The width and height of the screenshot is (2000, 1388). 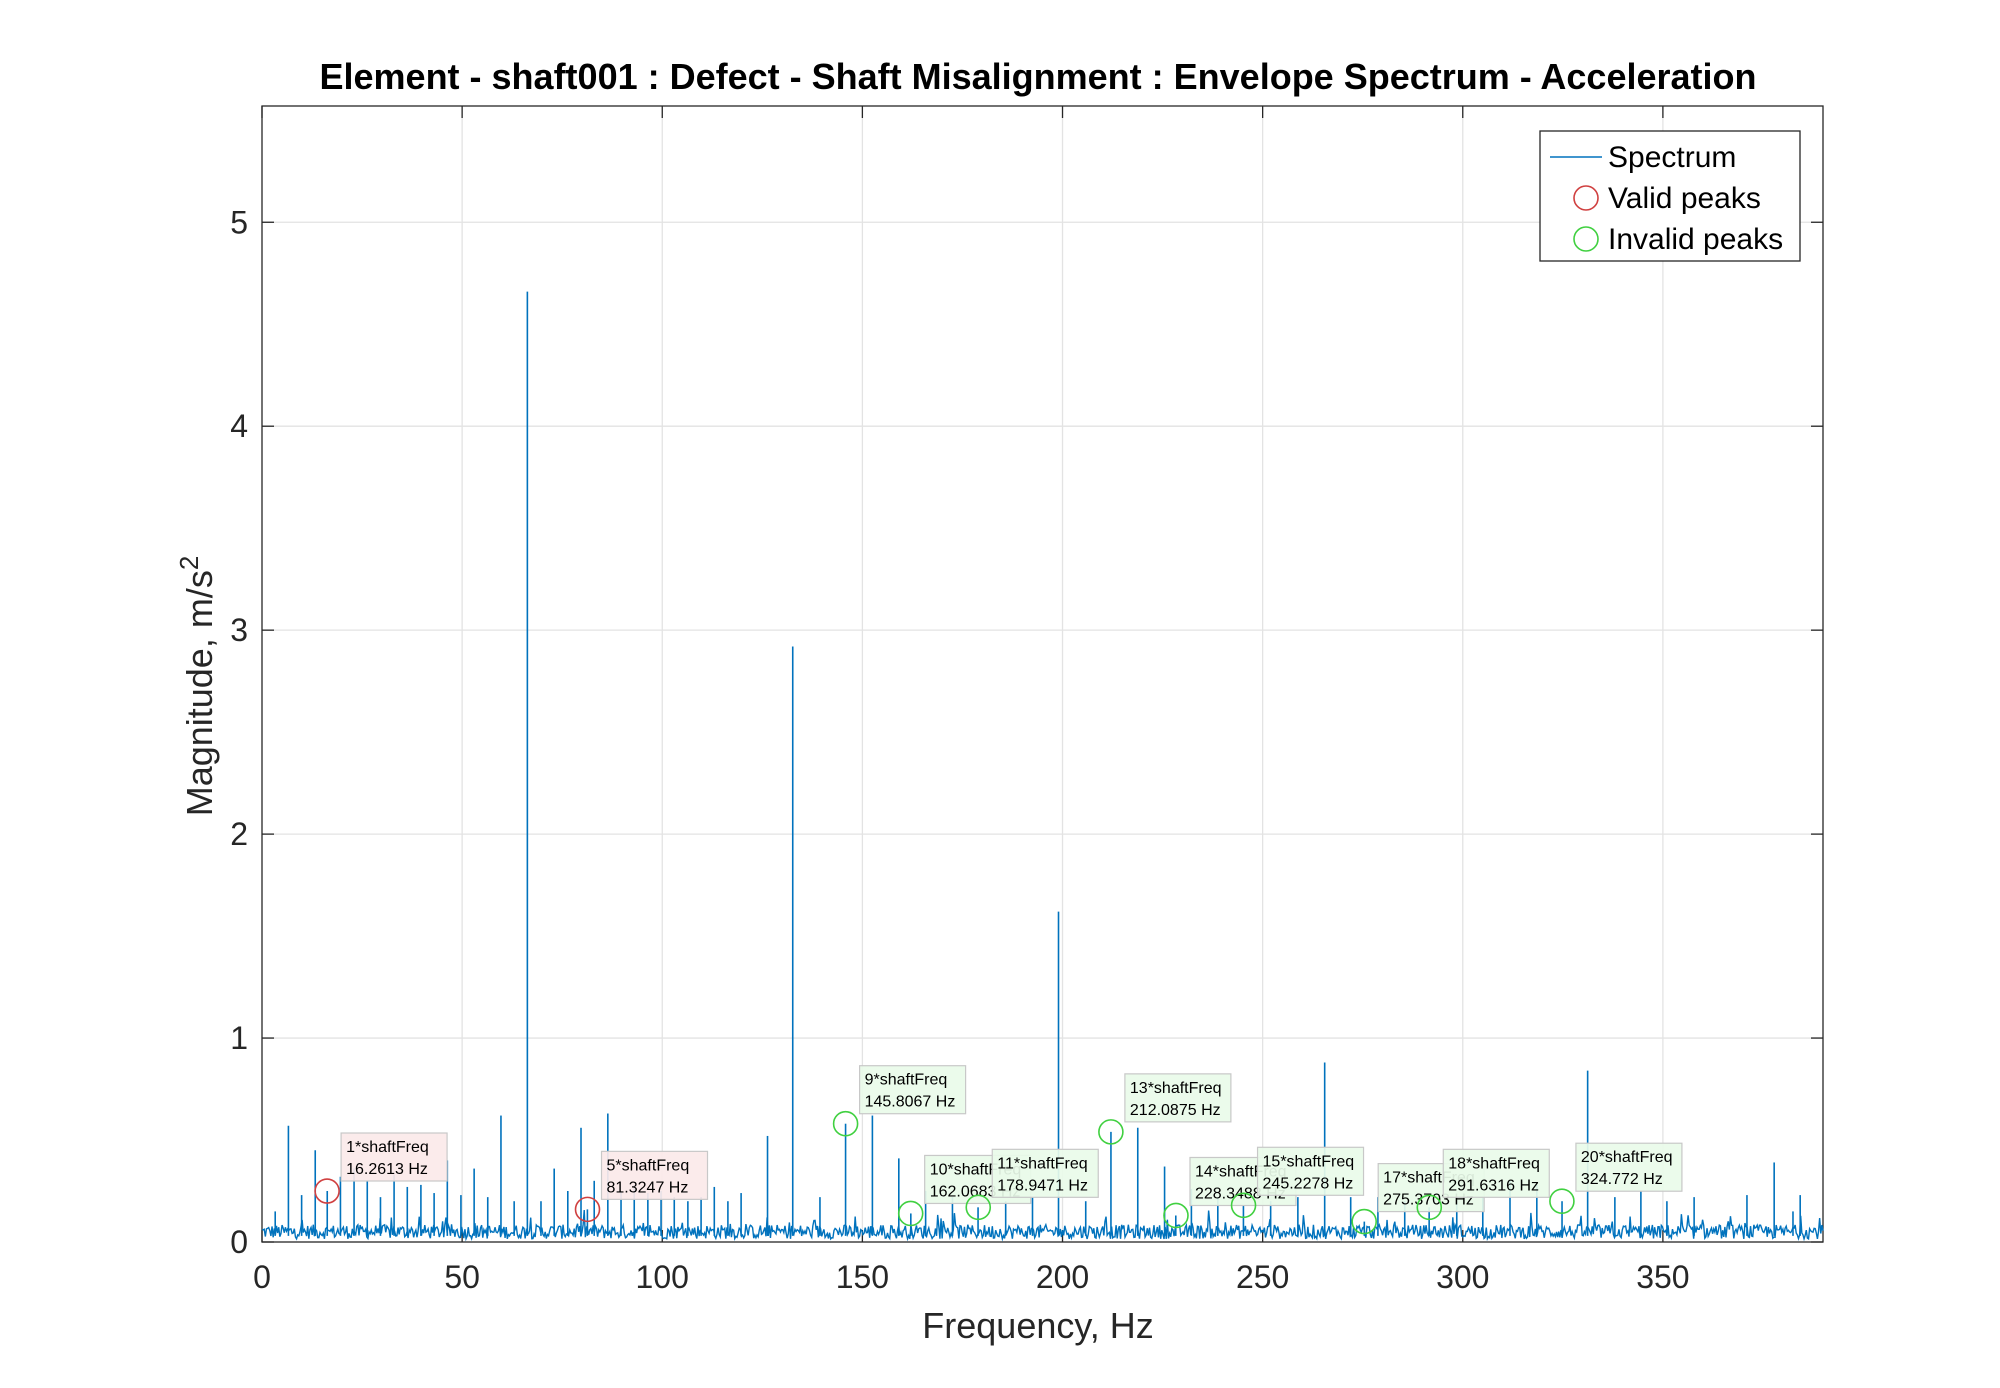 I want to click on x-tick-label: 250, so click(x=1262, y=1277).